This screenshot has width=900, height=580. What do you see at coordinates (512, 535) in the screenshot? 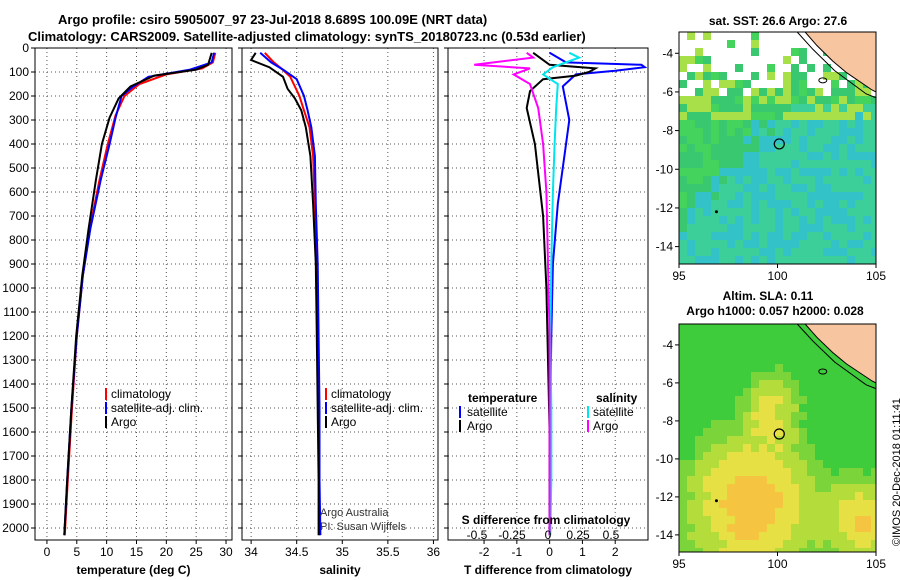
I see `diff-secondary-tick-1: -0.25` at bounding box center [512, 535].